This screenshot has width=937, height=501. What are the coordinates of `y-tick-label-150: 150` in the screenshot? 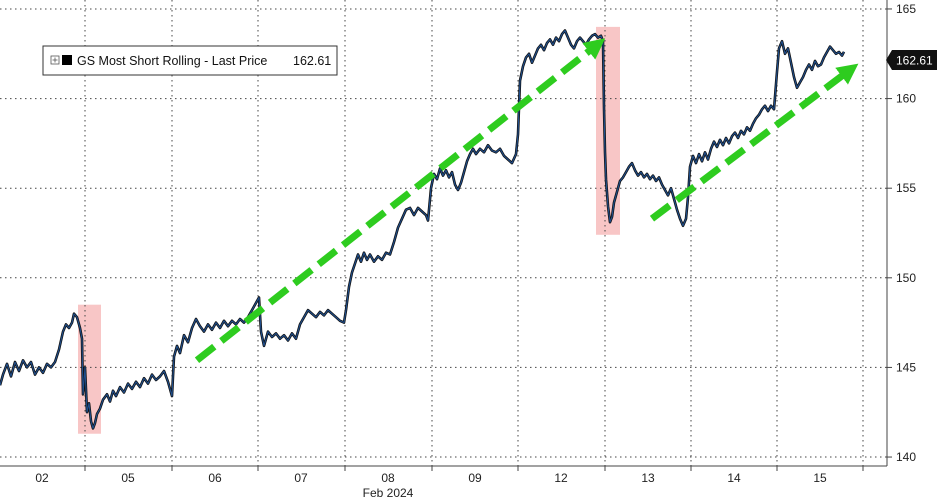 It's located at (906, 278).